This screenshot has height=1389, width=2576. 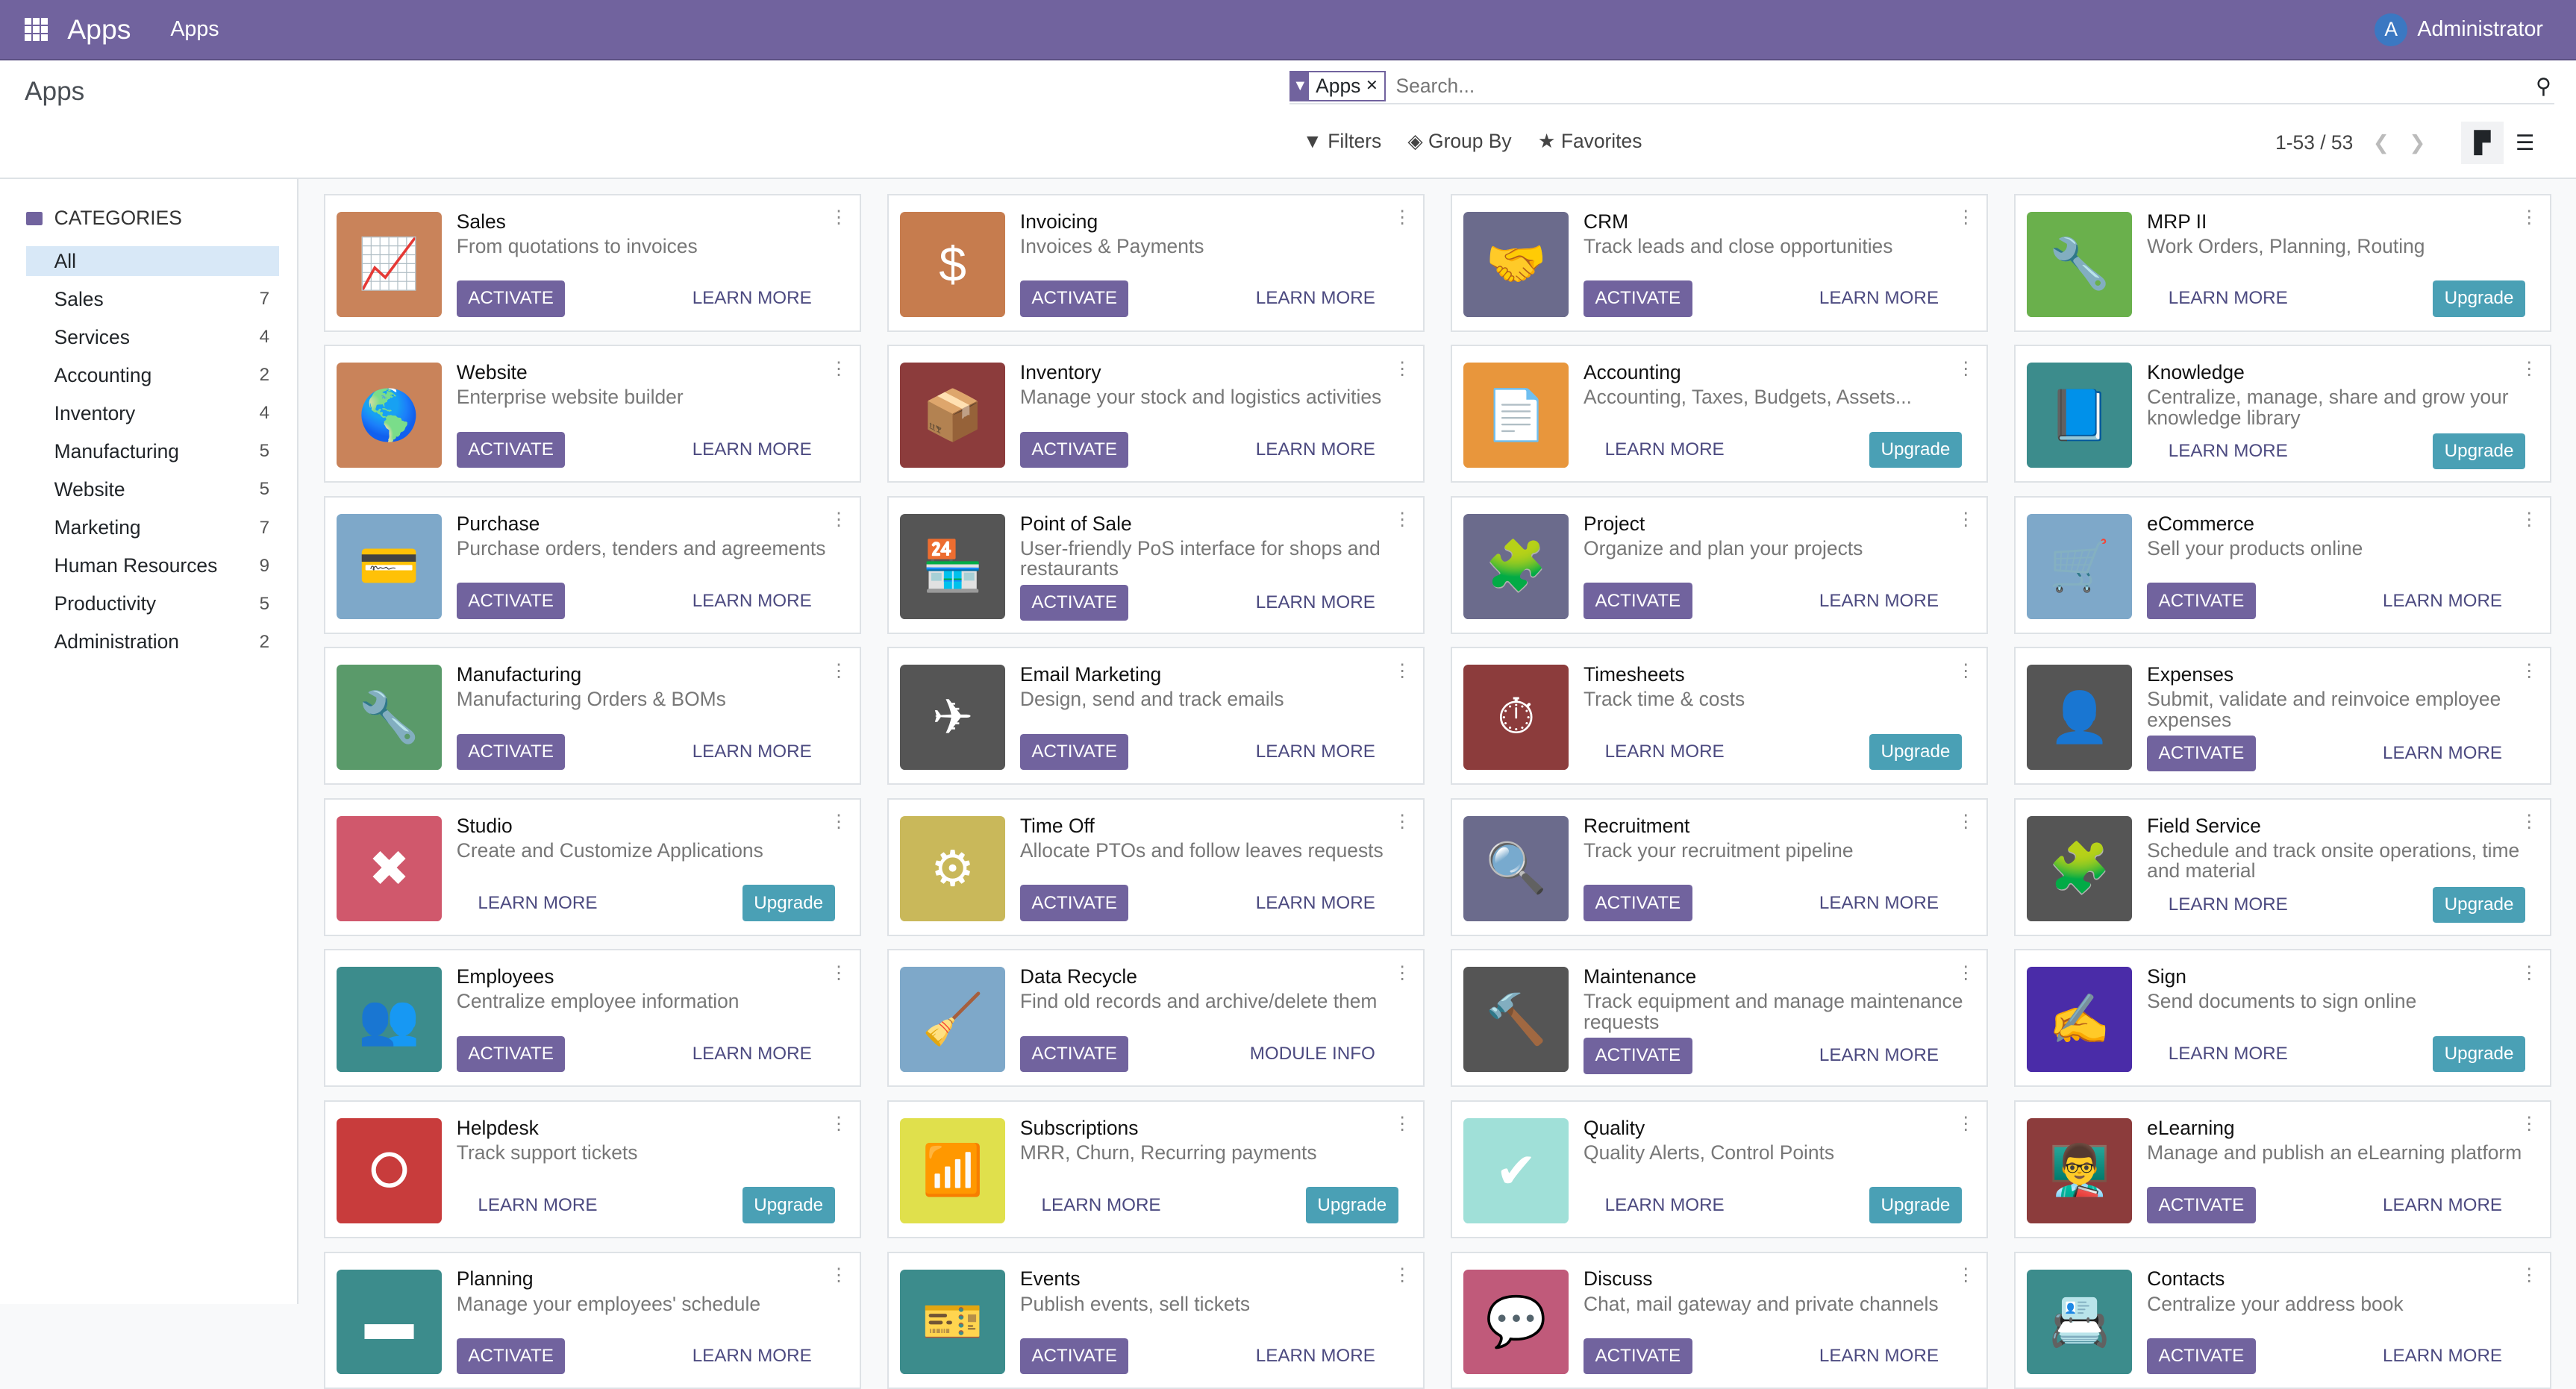 I want to click on pager-previous-icon: ❮, so click(x=2380, y=142).